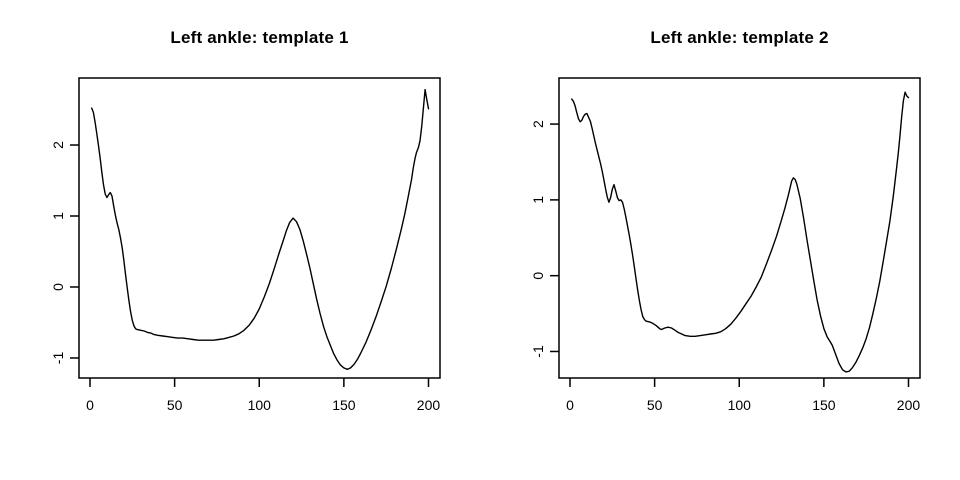 The height and width of the screenshot is (480, 960). I want to click on plot-2-title: Left ankle: template 2, so click(739, 37).